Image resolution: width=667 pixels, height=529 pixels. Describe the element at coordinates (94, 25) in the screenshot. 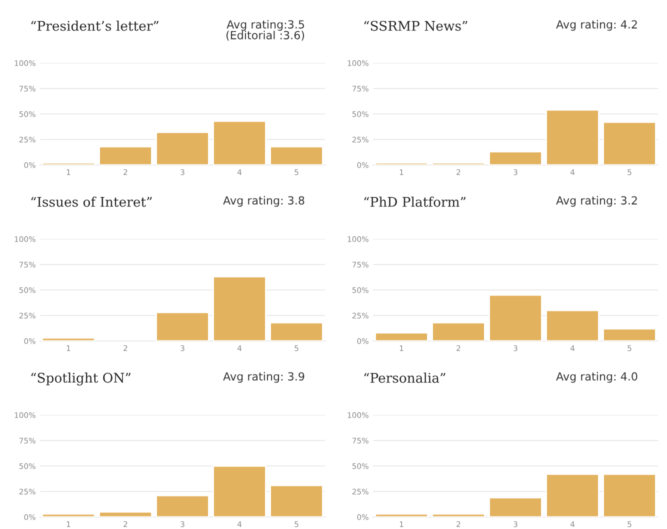

I see `chart-title: “President’s letter”` at that location.